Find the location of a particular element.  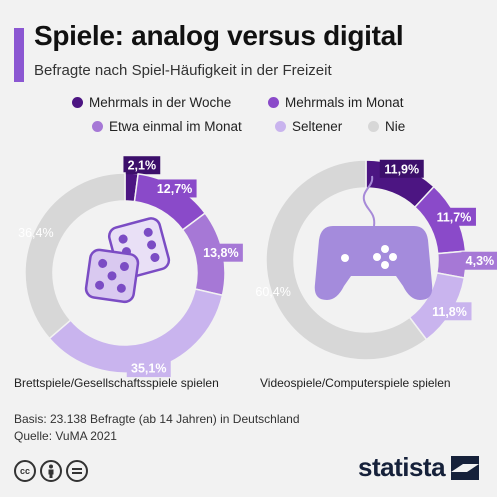

by-icon is located at coordinates (51, 471).